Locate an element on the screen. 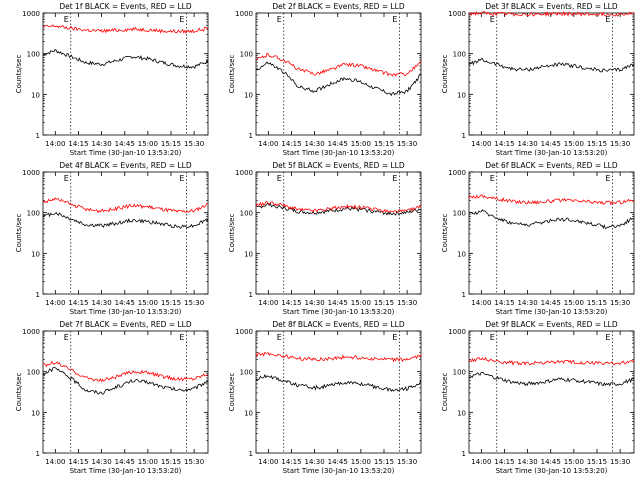 This screenshot has width=640, height=480. panel-title: Det 1f BLACK = Events, RED = LLD is located at coordinates (125, 6).